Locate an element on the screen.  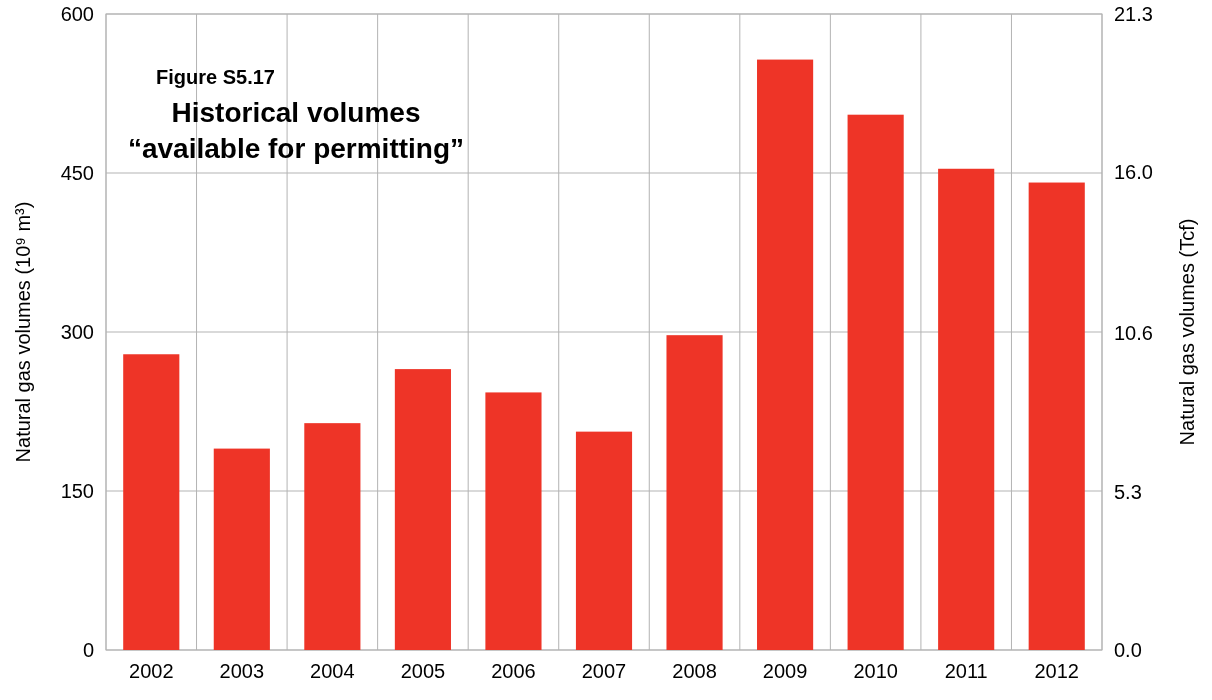
y-axis-title: Natural gas volumes (10⁹ m³) is located at coordinates (23, 332).